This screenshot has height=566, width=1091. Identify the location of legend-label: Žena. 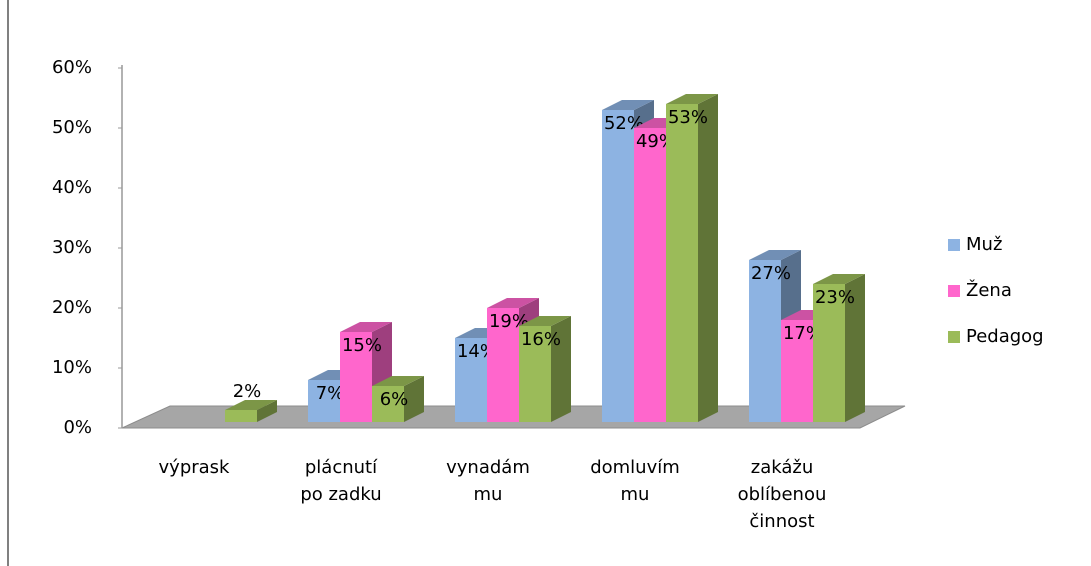
(989, 290).